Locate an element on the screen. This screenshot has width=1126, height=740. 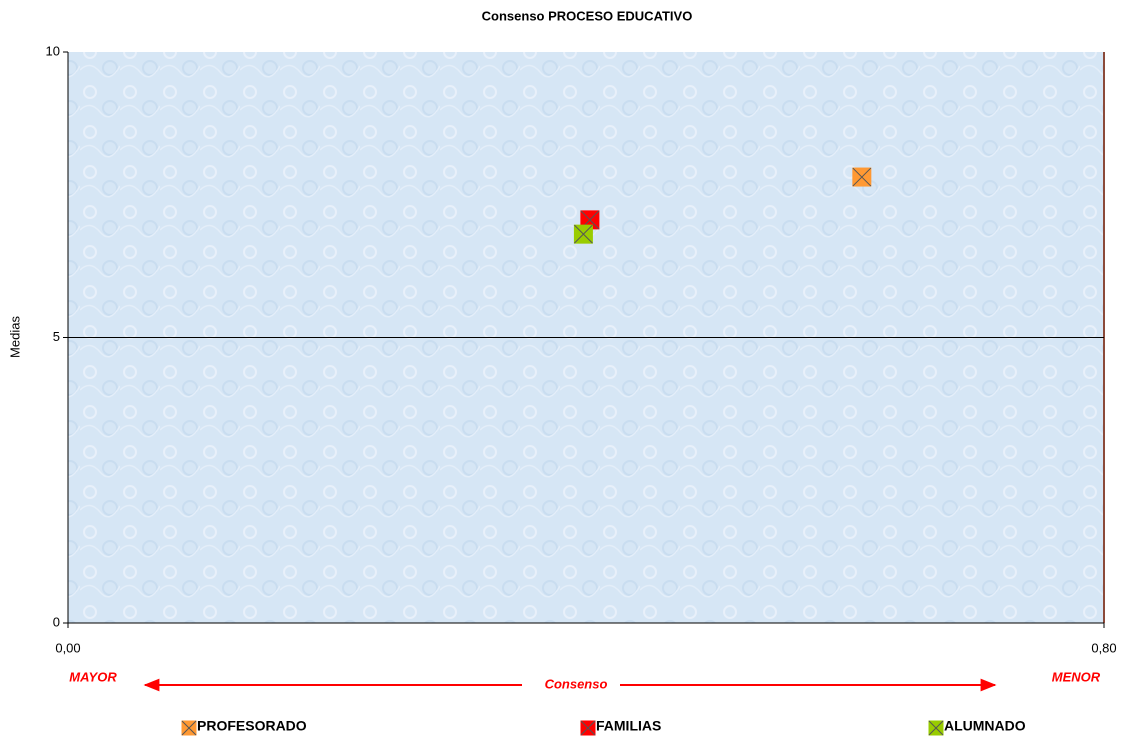
annotation: MENOR is located at coordinates (1076, 676).